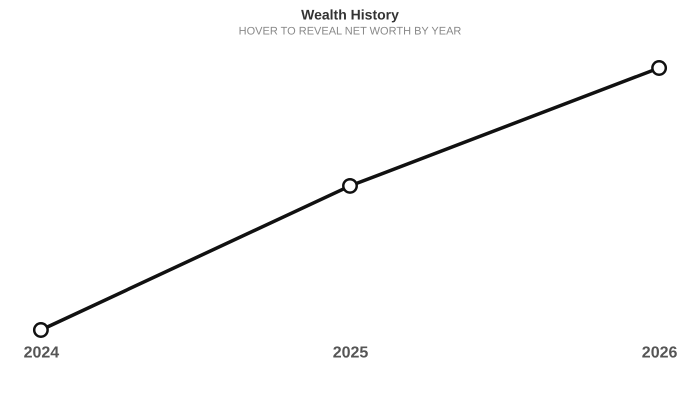  I want to click on x-tick-label: 2025, so click(350, 353).